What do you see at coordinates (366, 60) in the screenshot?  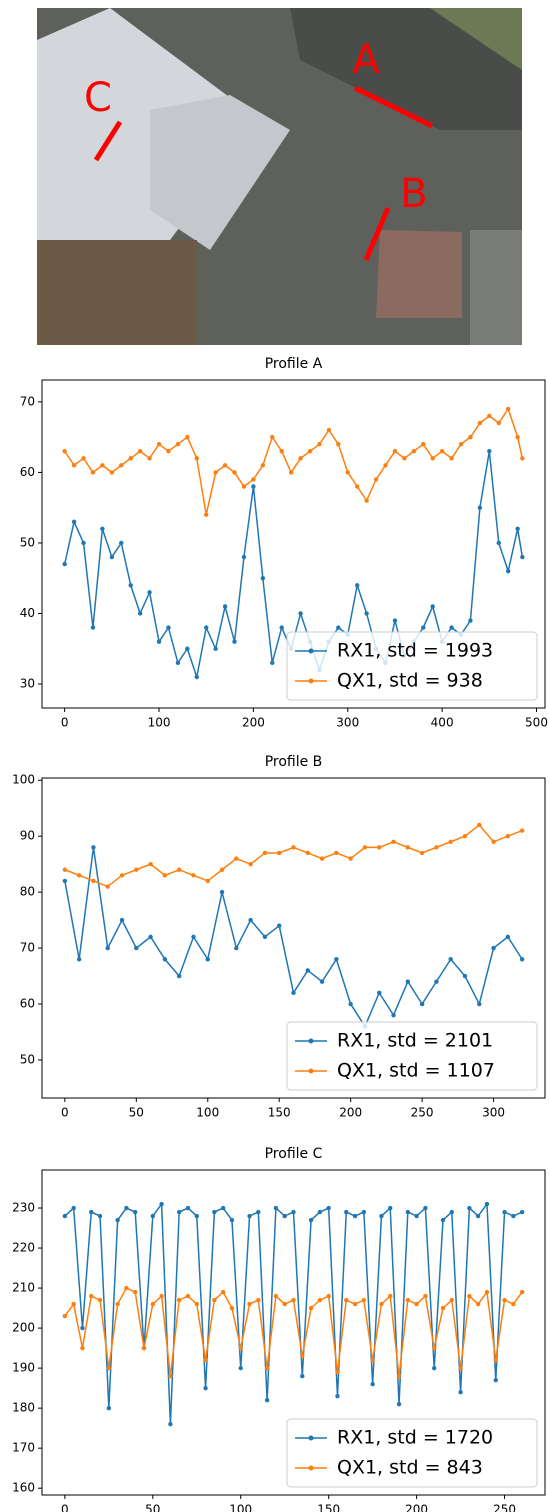 I see `profile-label: A` at bounding box center [366, 60].